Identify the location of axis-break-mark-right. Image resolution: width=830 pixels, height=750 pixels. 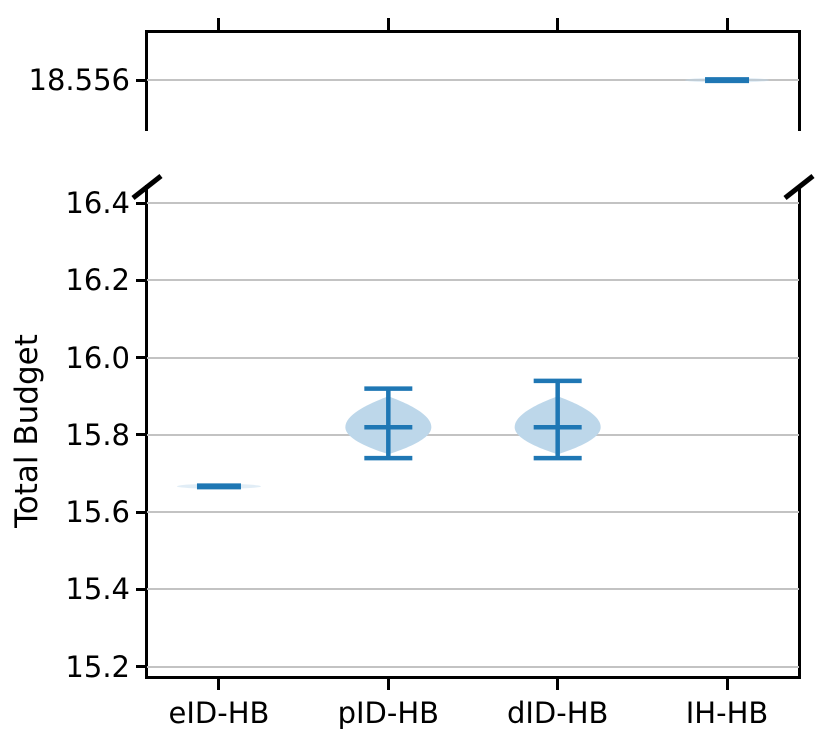
(799, 187).